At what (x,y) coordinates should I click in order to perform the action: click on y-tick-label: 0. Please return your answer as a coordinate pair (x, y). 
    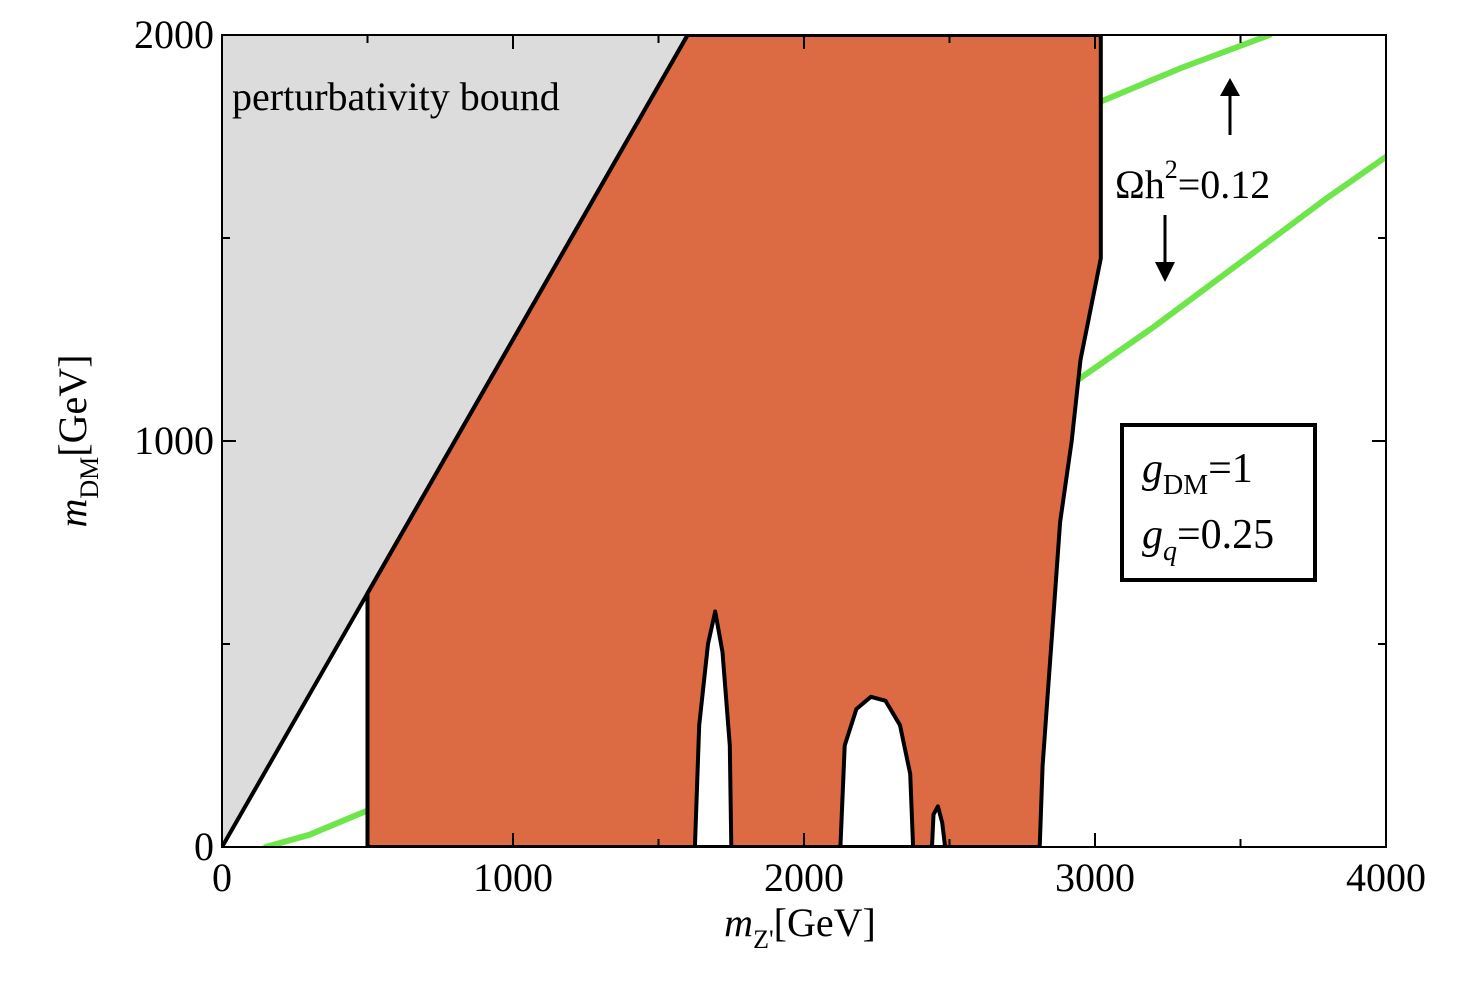
    Looking at the image, I should click on (204, 846).